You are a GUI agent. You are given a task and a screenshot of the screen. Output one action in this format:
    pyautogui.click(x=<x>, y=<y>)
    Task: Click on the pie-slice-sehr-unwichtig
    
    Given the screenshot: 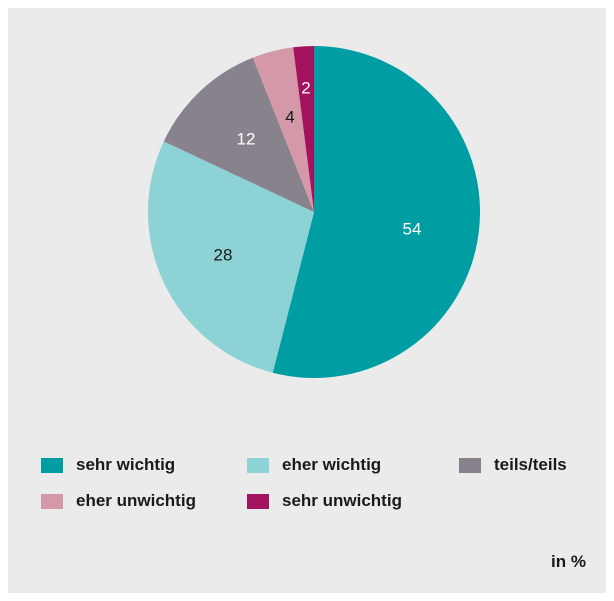 What is the action you would take?
    pyautogui.click(x=303, y=129)
    